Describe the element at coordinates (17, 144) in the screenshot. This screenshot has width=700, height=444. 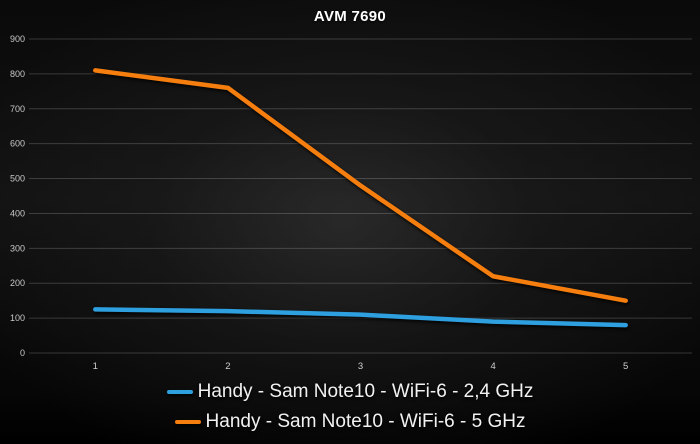
I see `svg-text: 600` at that location.